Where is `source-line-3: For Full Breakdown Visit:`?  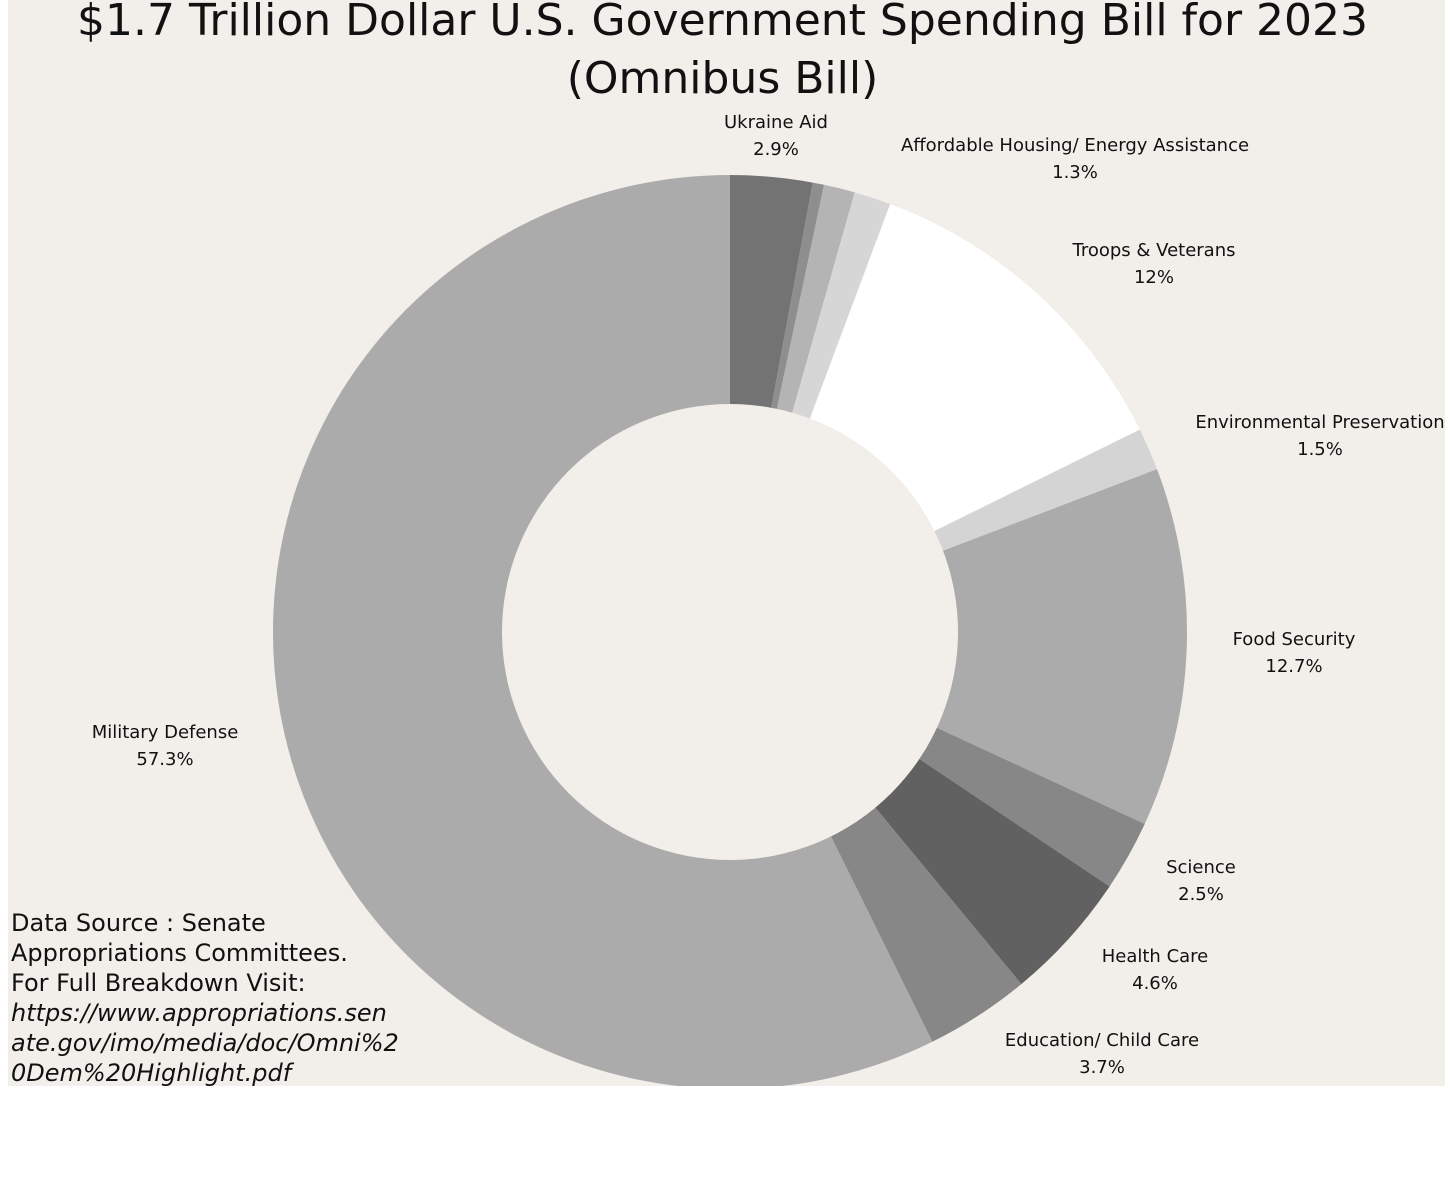
source-line-3: For Full Breakdown Visit: is located at coordinates (158, 983).